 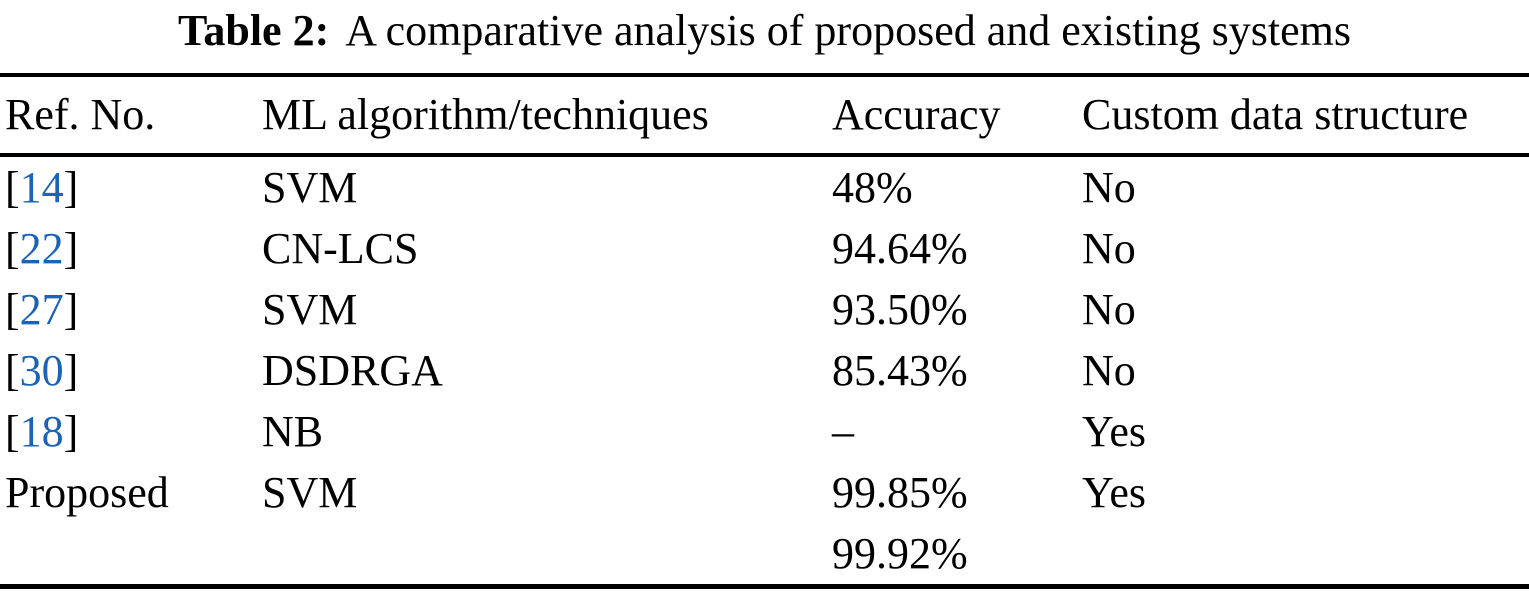 What do you see at coordinates (900, 309) in the screenshot?
I see `accuracy-cell: 93.50%` at bounding box center [900, 309].